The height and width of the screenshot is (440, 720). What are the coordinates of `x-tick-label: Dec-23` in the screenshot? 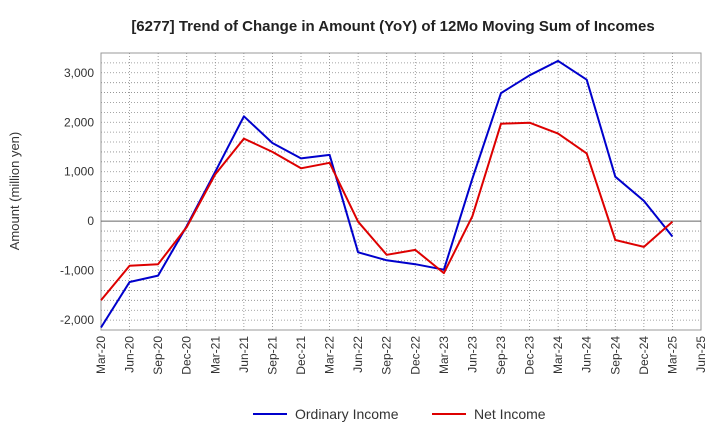 It's located at (530, 355).